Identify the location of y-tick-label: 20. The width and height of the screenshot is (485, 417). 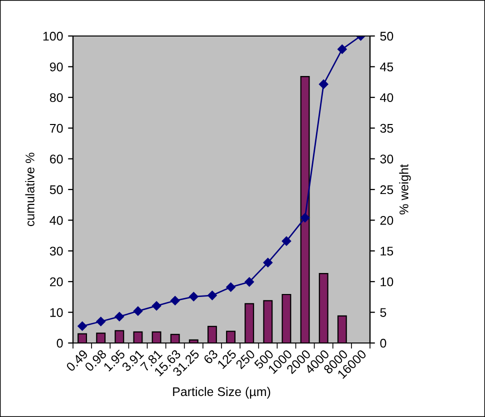
(56, 281).